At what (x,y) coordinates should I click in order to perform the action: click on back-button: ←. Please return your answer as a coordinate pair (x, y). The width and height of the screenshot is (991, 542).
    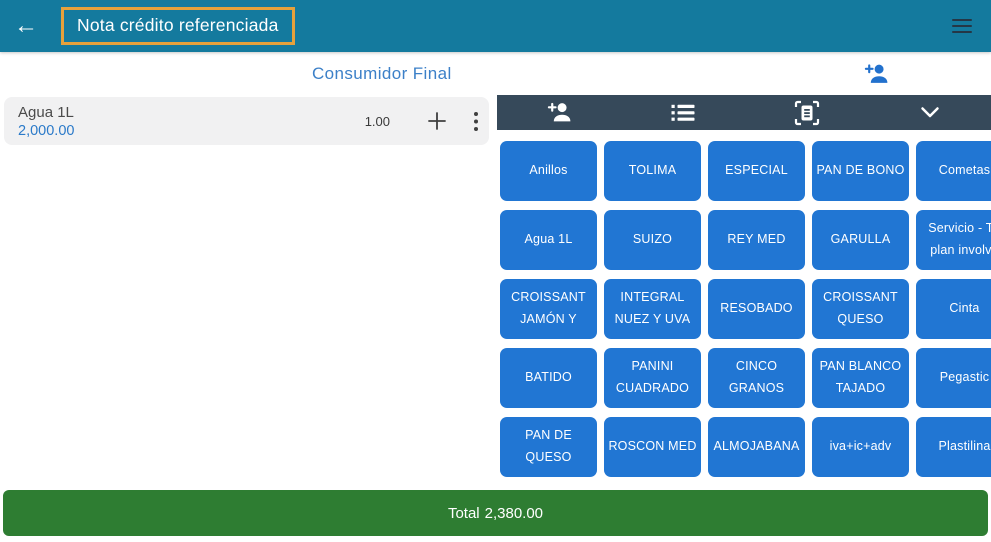
    Looking at the image, I should click on (26, 26).